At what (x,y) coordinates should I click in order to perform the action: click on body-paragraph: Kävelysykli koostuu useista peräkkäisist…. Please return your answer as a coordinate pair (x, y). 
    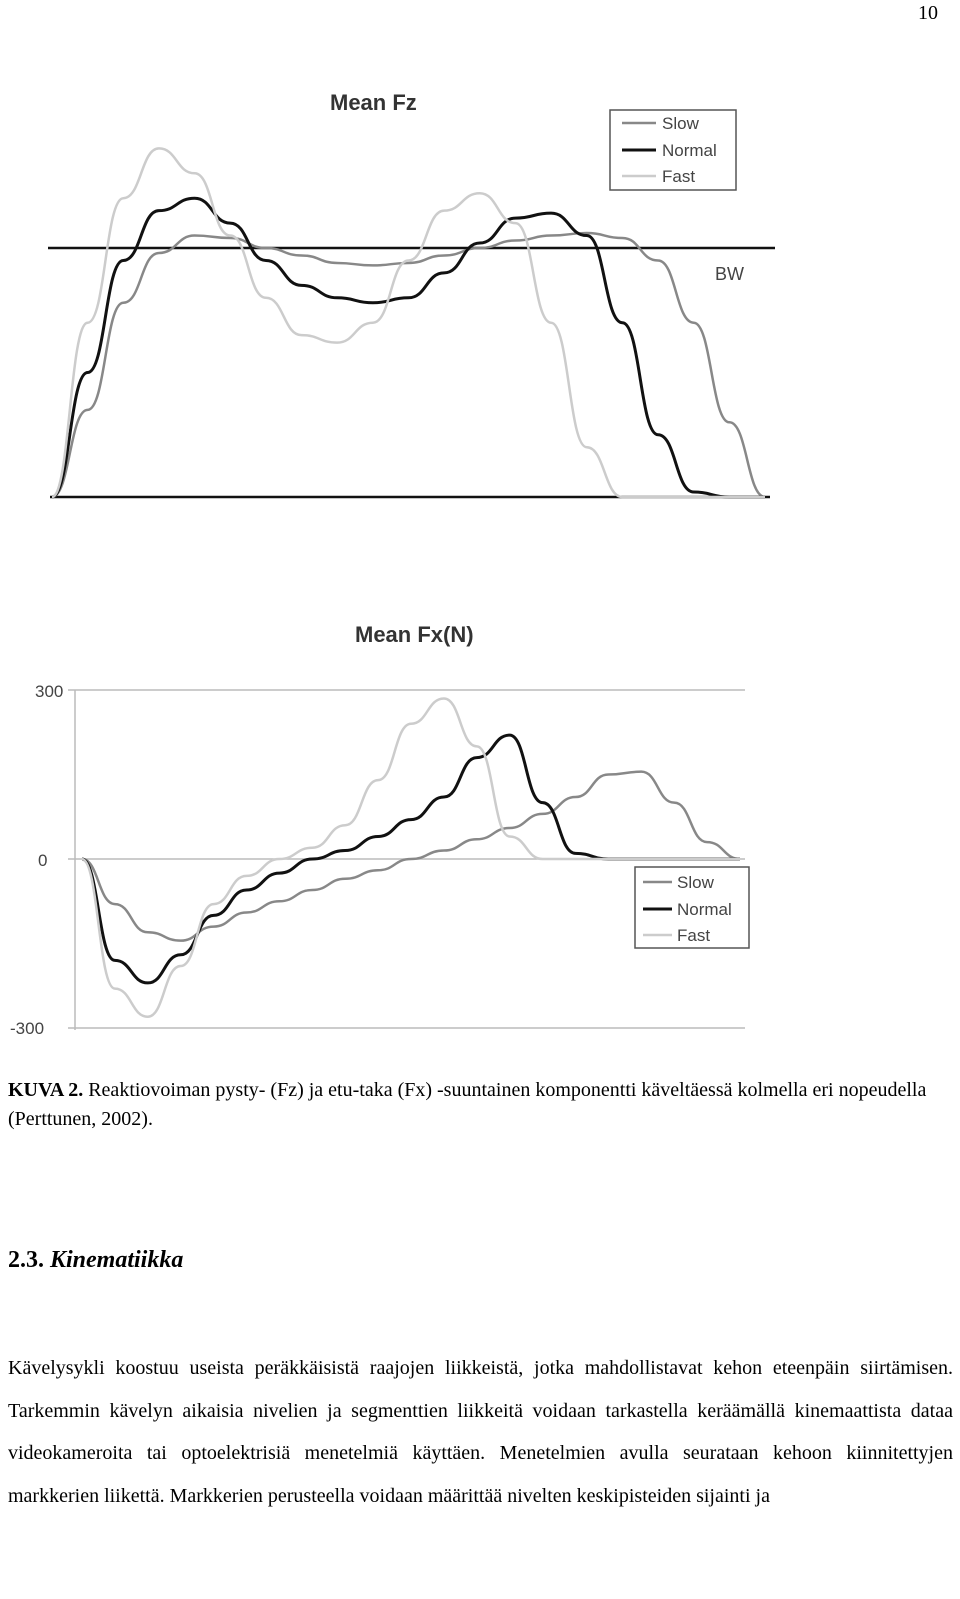
    Looking at the image, I should click on (480, 1432).